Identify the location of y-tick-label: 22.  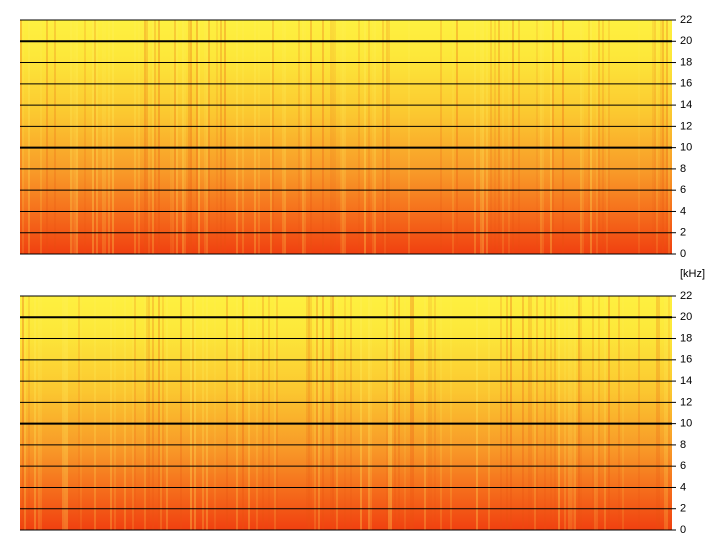
(686, 20).